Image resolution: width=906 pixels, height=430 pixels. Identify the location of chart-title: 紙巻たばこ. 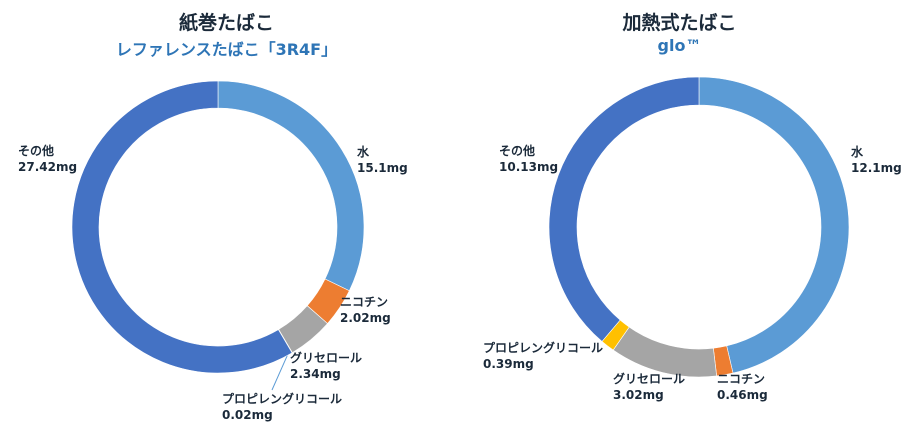
(226, 23).